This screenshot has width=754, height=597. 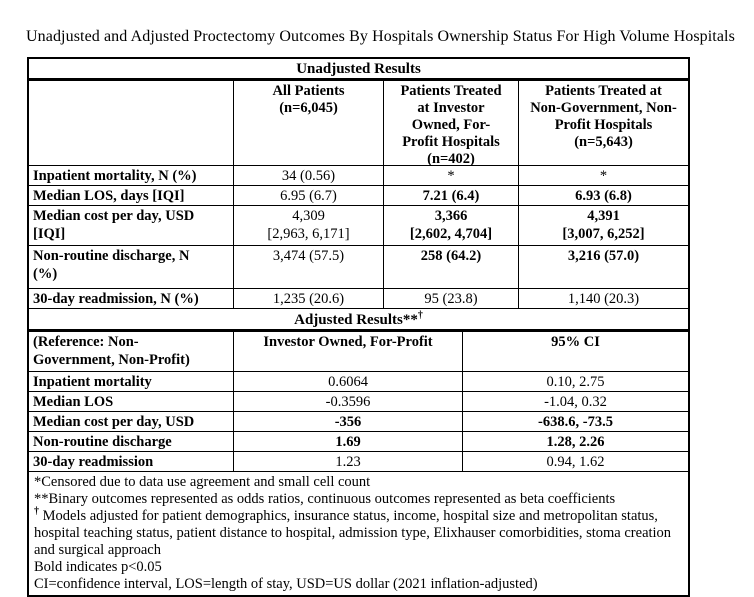 I want to click on value-cell: 3,216 (57.0), so click(x=603, y=256).